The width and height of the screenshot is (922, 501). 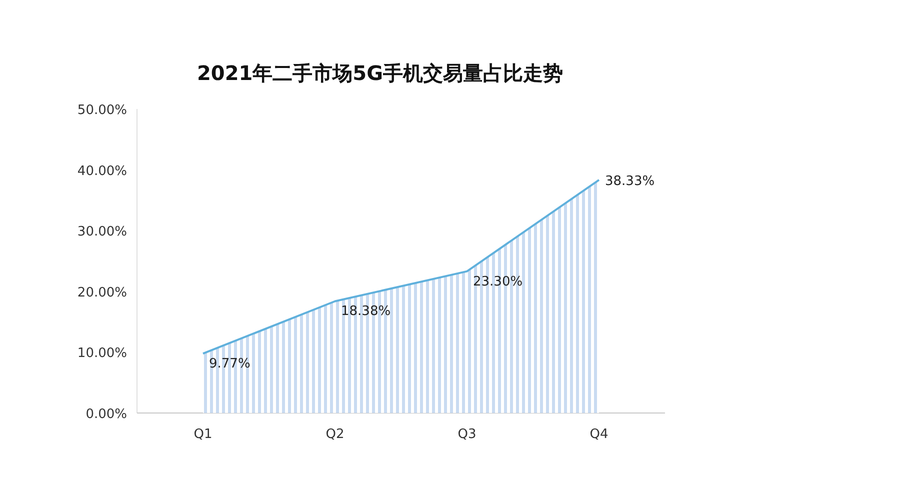 I want to click on y-tick-label: 20.00%, so click(x=102, y=292).